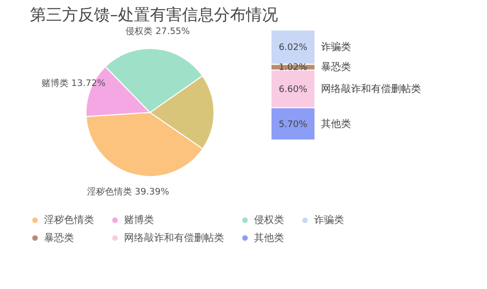  Describe the element at coordinates (336, 124) in the screenshot. I see `text: 其他类` at that location.